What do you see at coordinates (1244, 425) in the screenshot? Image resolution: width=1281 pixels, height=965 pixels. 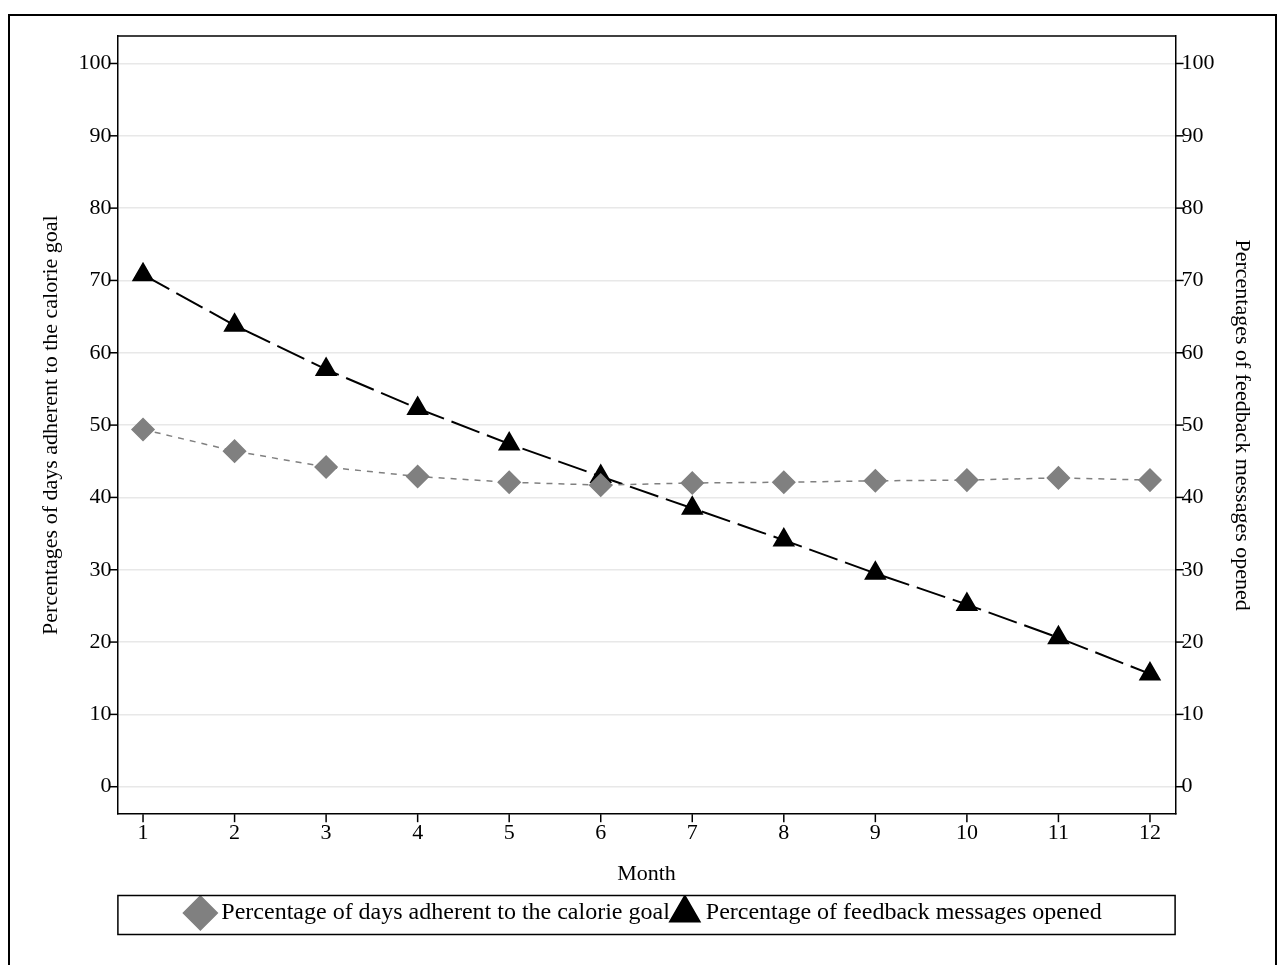 I see `y2-axis-title: Percentages of feedback messages opened` at bounding box center [1244, 425].